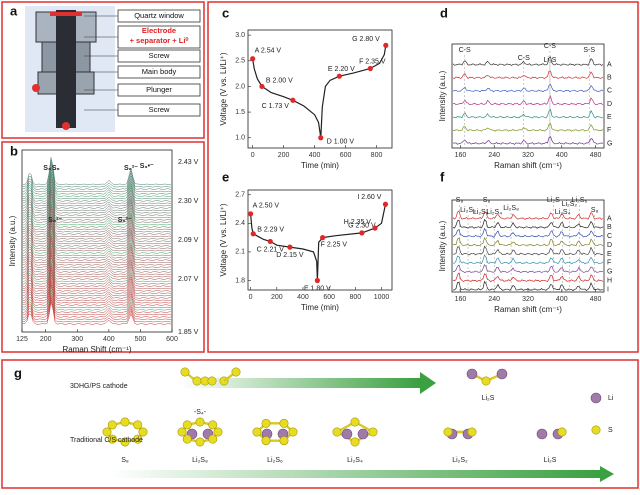 This screenshot has height=495, width=640. Describe the element at coordinates (460, 460) in the screenshot. I see `species-label: Li₂S₂` at that location.